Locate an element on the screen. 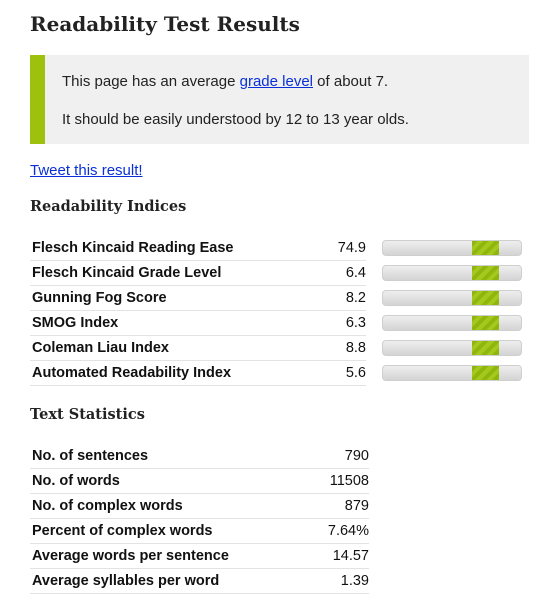 The width and height of the screenshot is (555, 605). index-value: 74.9 is located at coordinates (347, 248).